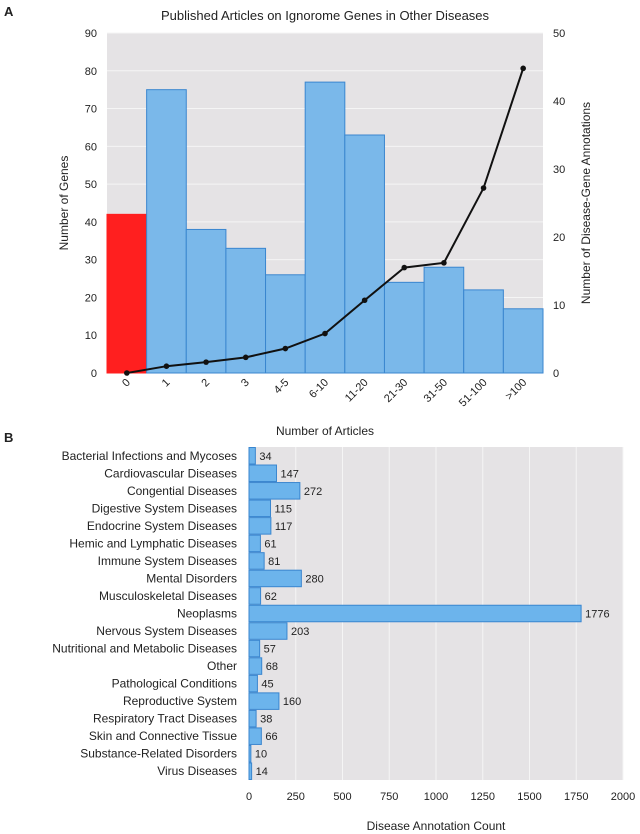 This screenshot has height=834, width=640. Describe the element at coordinates (576, 797) in the screenshot. I see `x-tick-label: 1750` at that location.